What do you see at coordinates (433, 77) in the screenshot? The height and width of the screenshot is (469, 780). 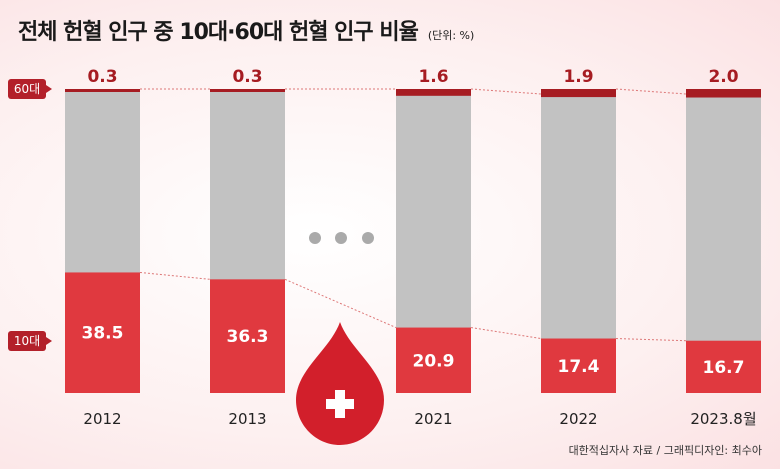 I see `label-60s: 1.6` at bounding box center [433, 77].